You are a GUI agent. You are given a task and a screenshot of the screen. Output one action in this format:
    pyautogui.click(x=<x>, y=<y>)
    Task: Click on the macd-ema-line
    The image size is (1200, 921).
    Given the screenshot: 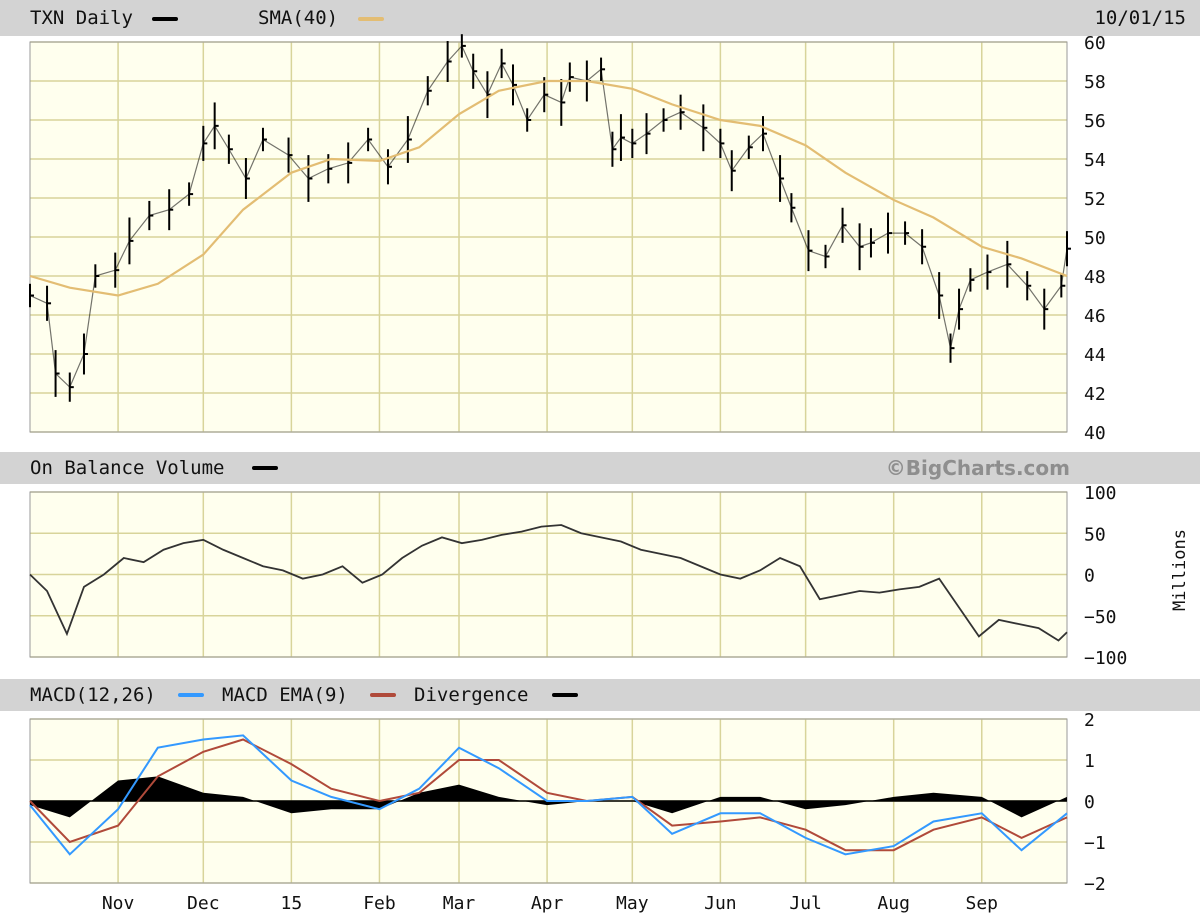 What is the action you would take?
    pyautogui.click(x=548, y=795)
    